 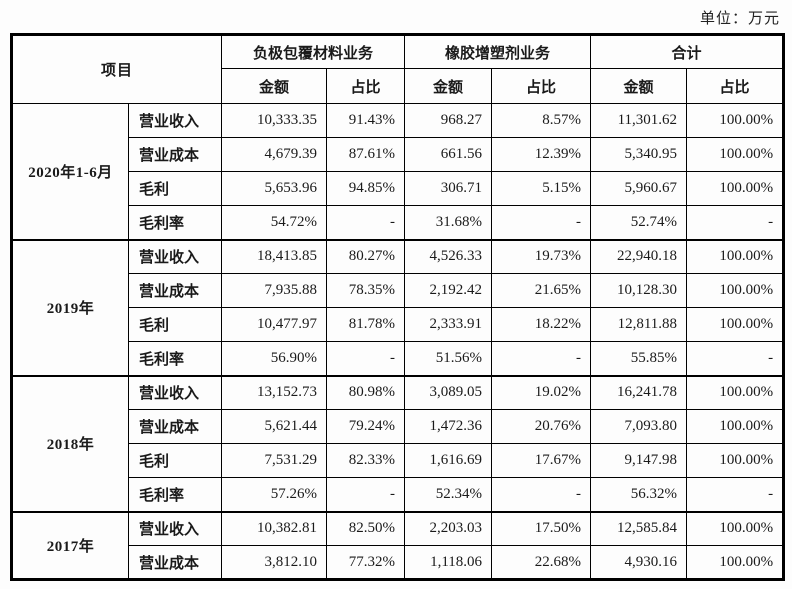 What do you see at coordinates (366, 562) in the screenshot?
I see `cell-value: 77.32%` at bounding box center [366, 562].